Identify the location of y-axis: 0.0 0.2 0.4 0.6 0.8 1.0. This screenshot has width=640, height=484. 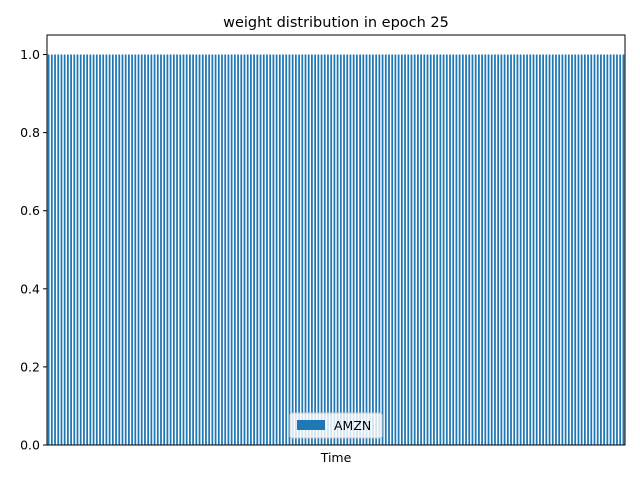
(33, 250).